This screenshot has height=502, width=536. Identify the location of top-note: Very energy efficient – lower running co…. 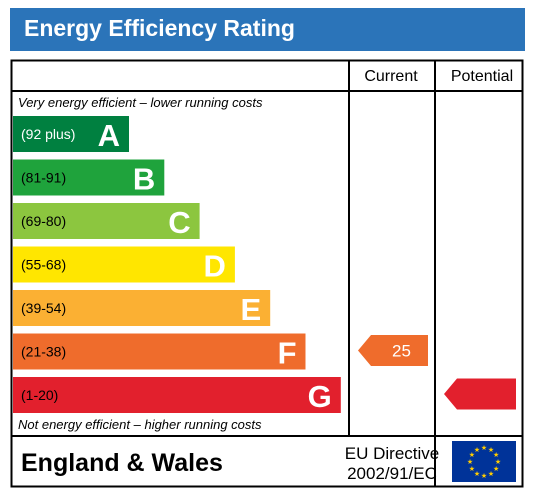
(140, 102).